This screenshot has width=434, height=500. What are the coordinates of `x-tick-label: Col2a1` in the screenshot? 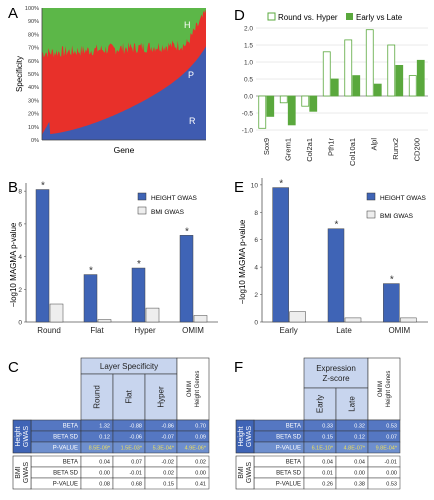 It's located at (309, 150).